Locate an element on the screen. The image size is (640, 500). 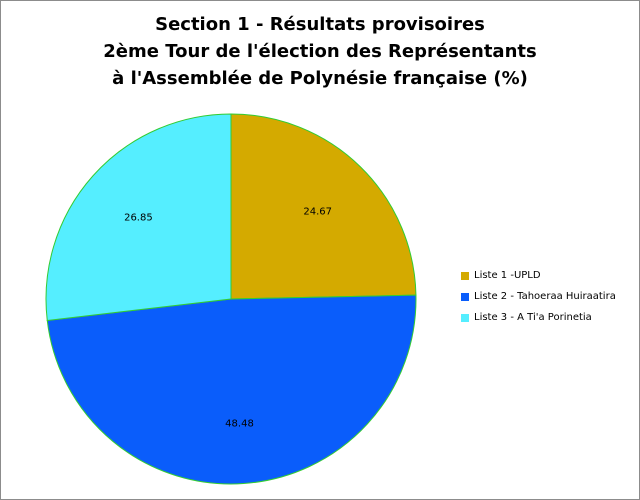
data-label-liste-3: 26.85 is located at coordinates (138, 218).